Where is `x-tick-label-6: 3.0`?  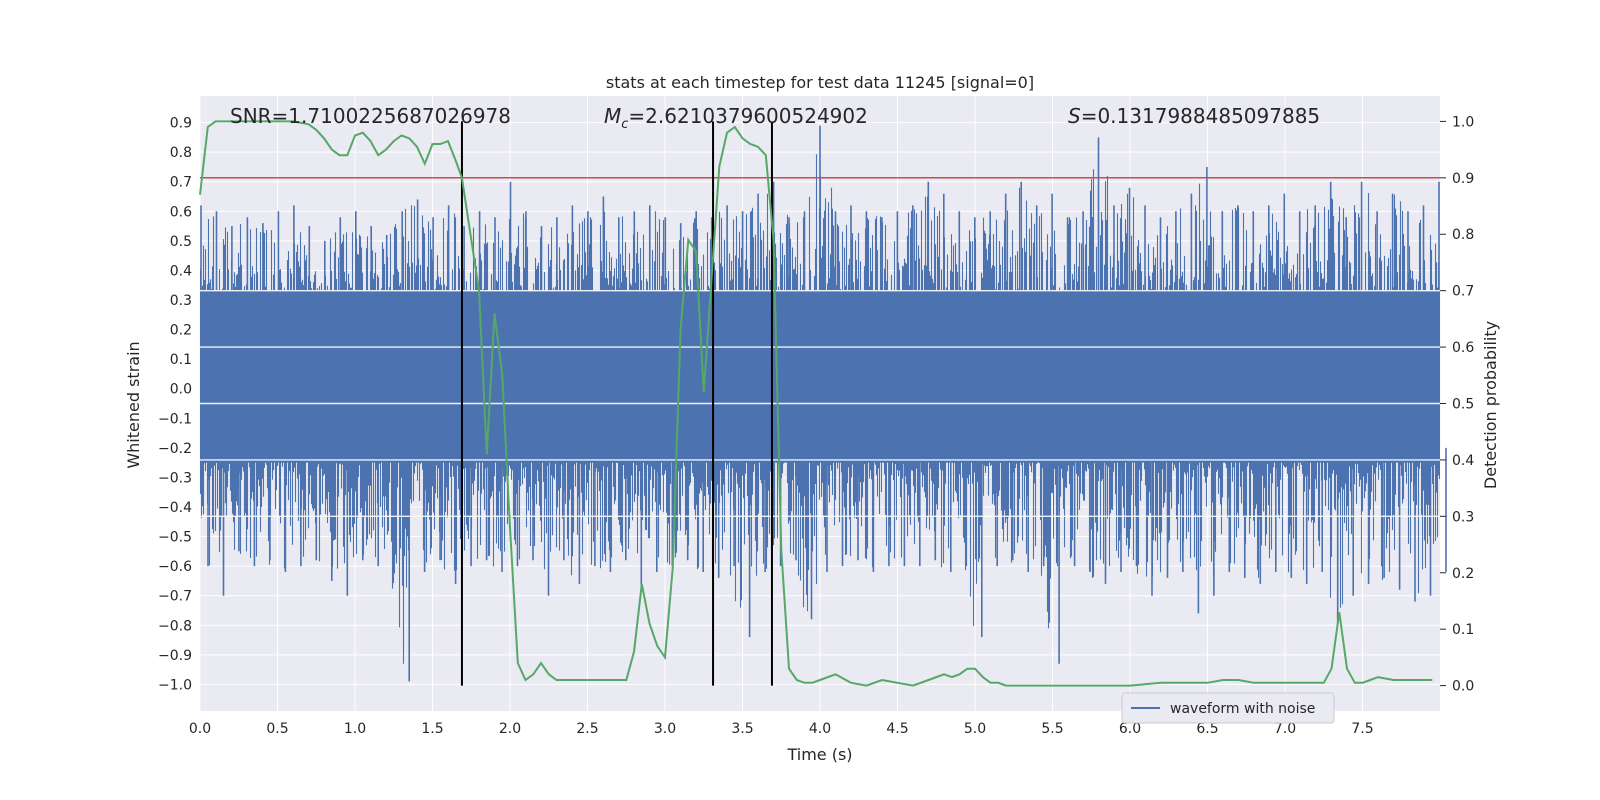
x-tick-label-6: 3.0 is located at coordinates (665, 729).